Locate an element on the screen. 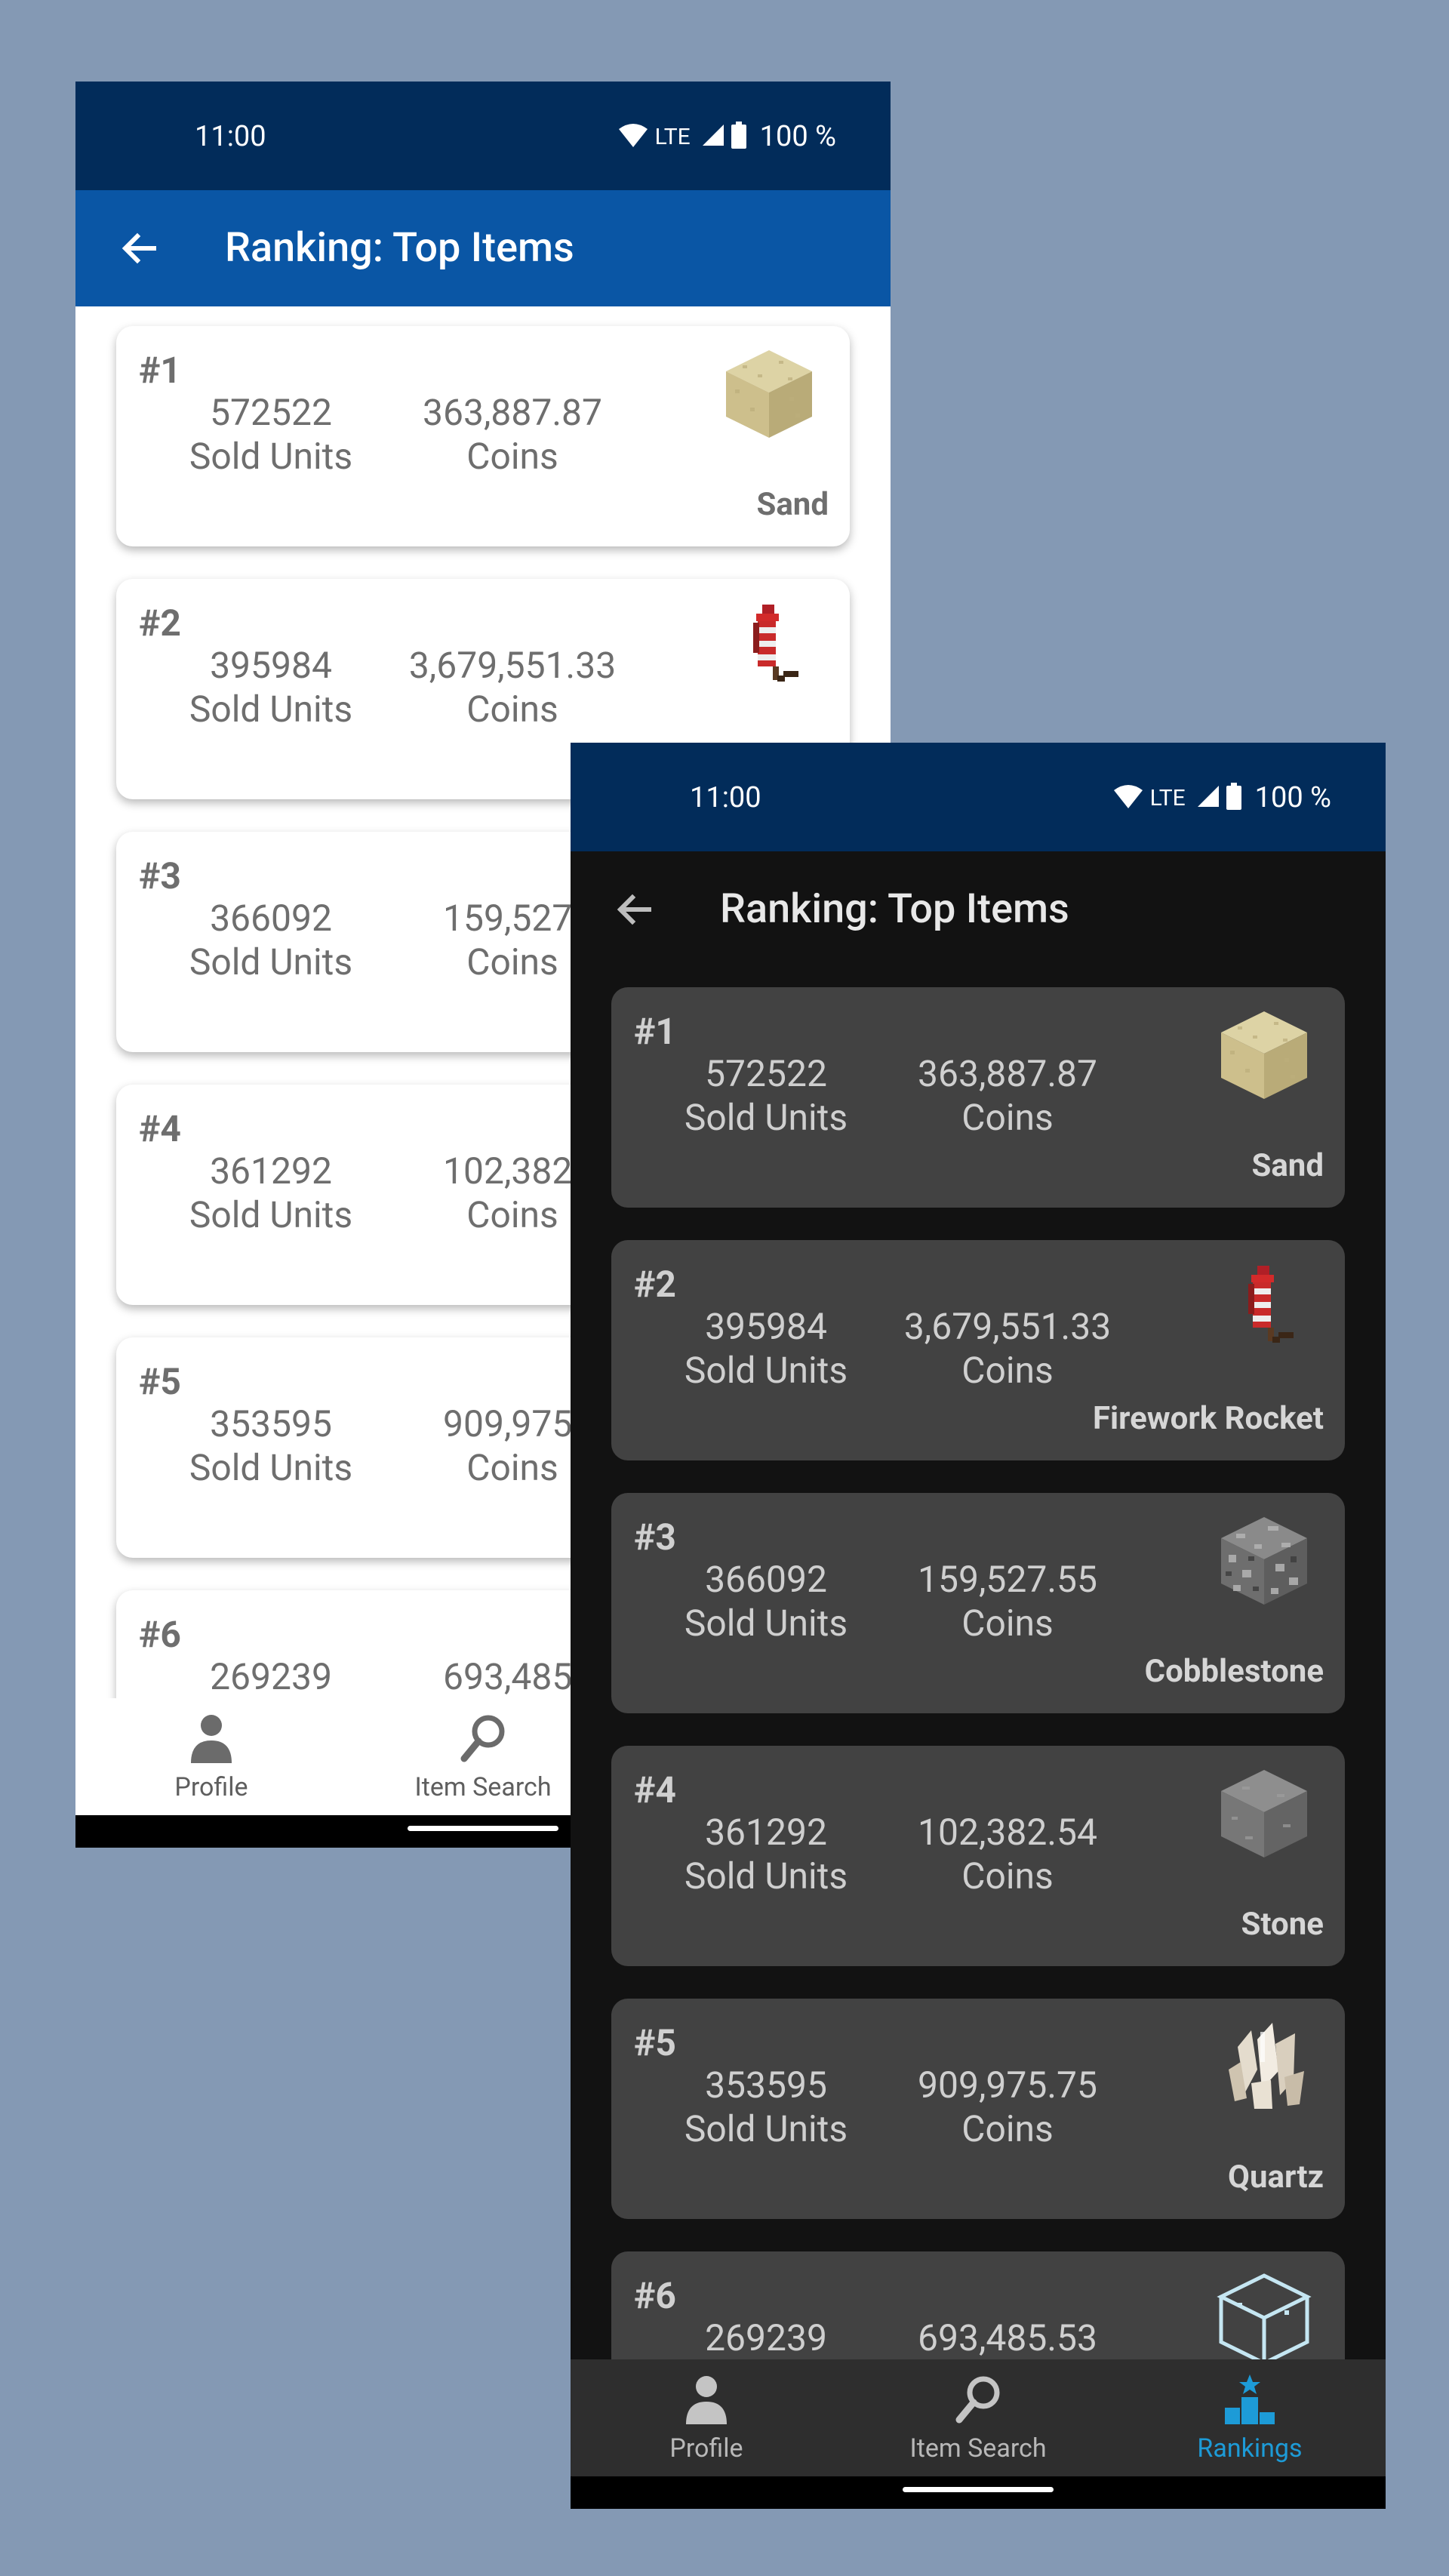  nav-label: Profile is located at coordinates (706, 2448).